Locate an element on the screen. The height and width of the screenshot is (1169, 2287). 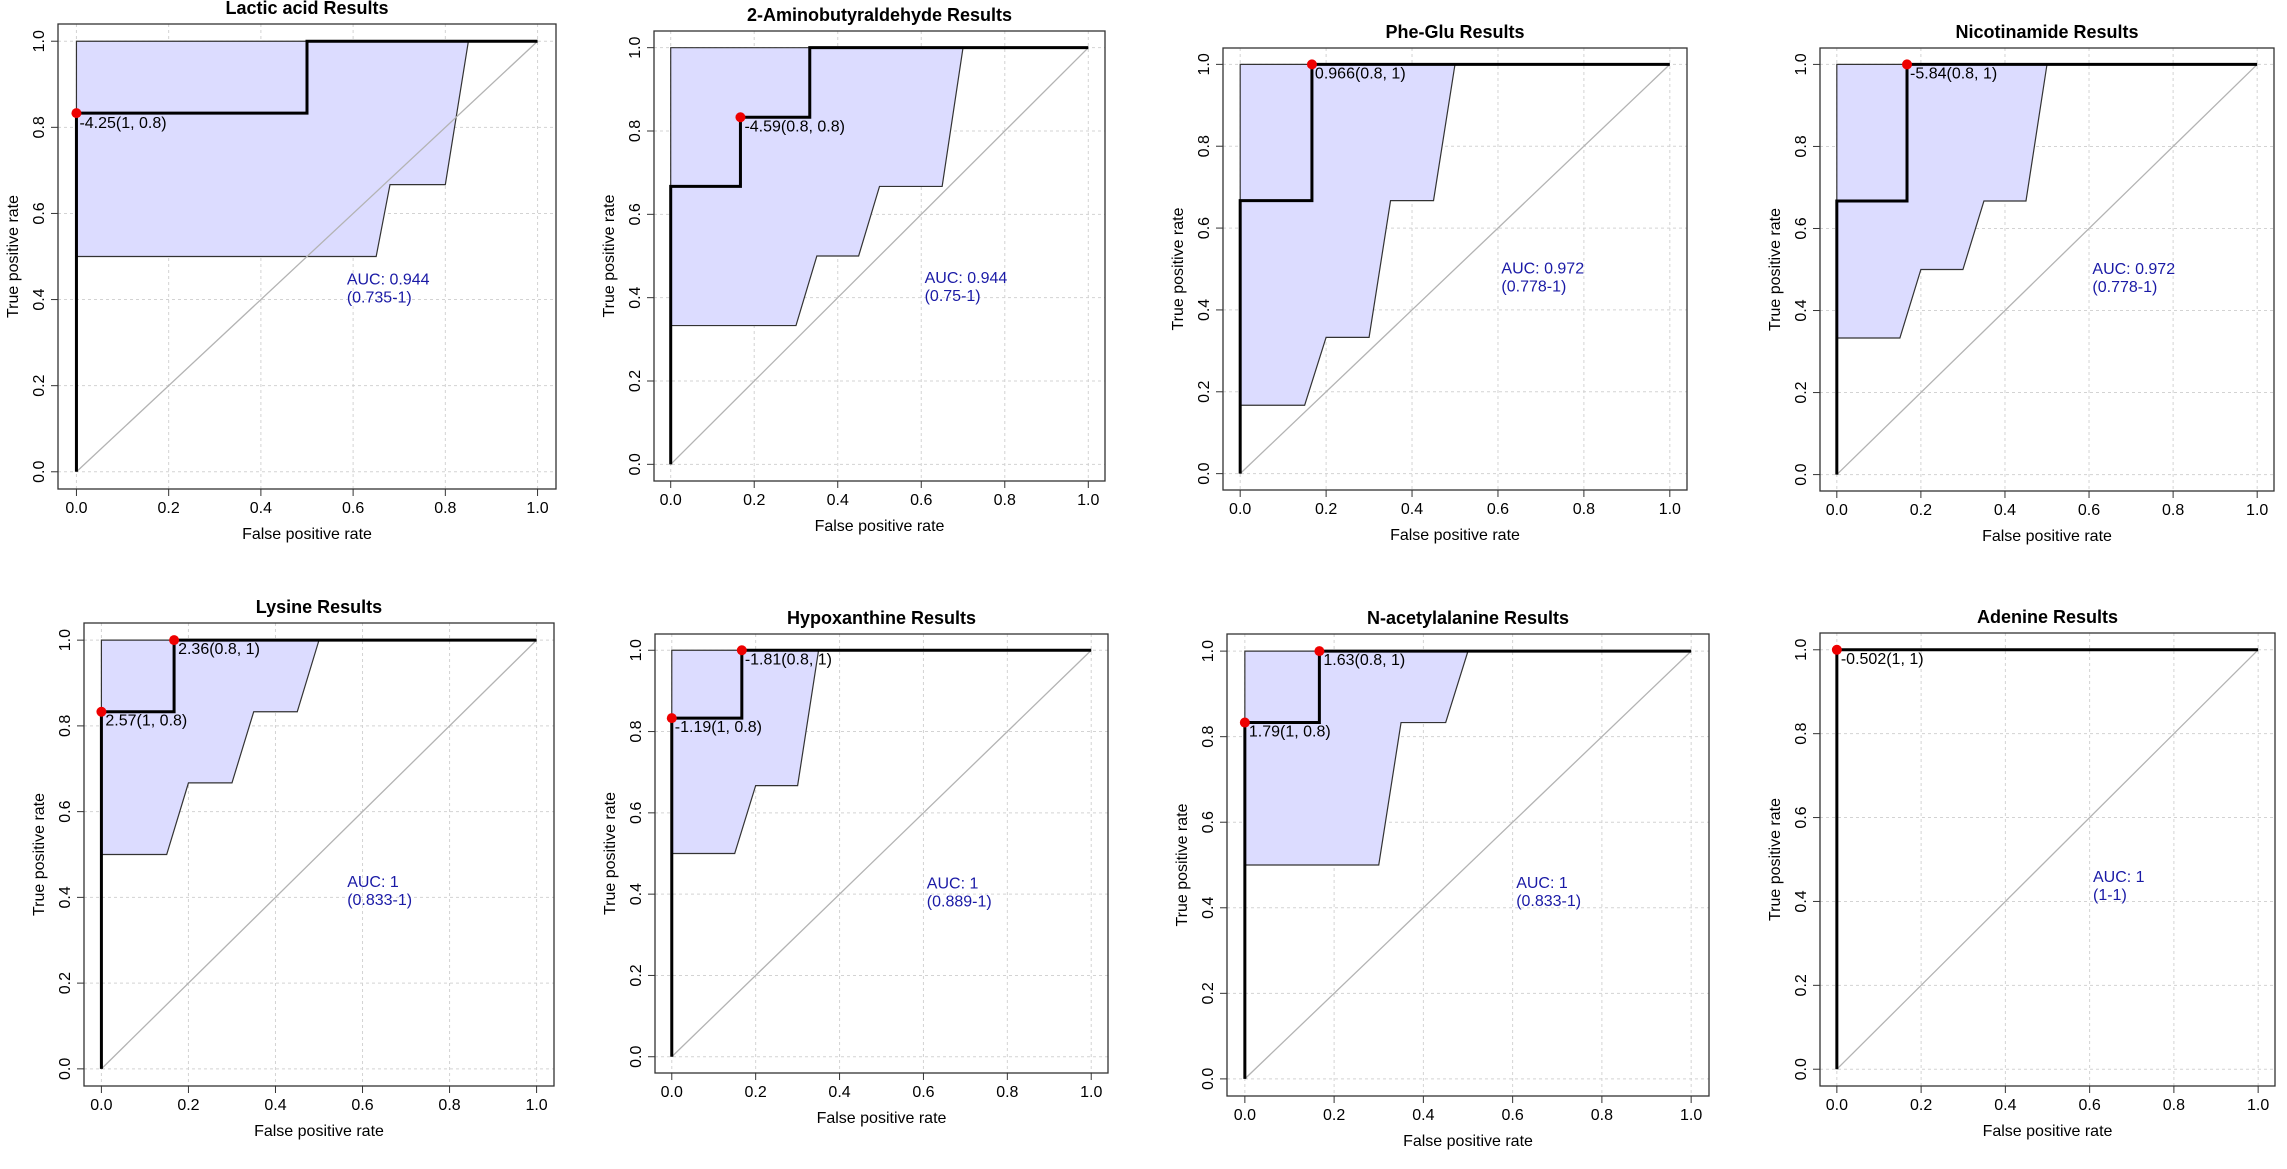
chart-title: 2-Aminobutyraldehyde Results is located at coordinates (879, 15).